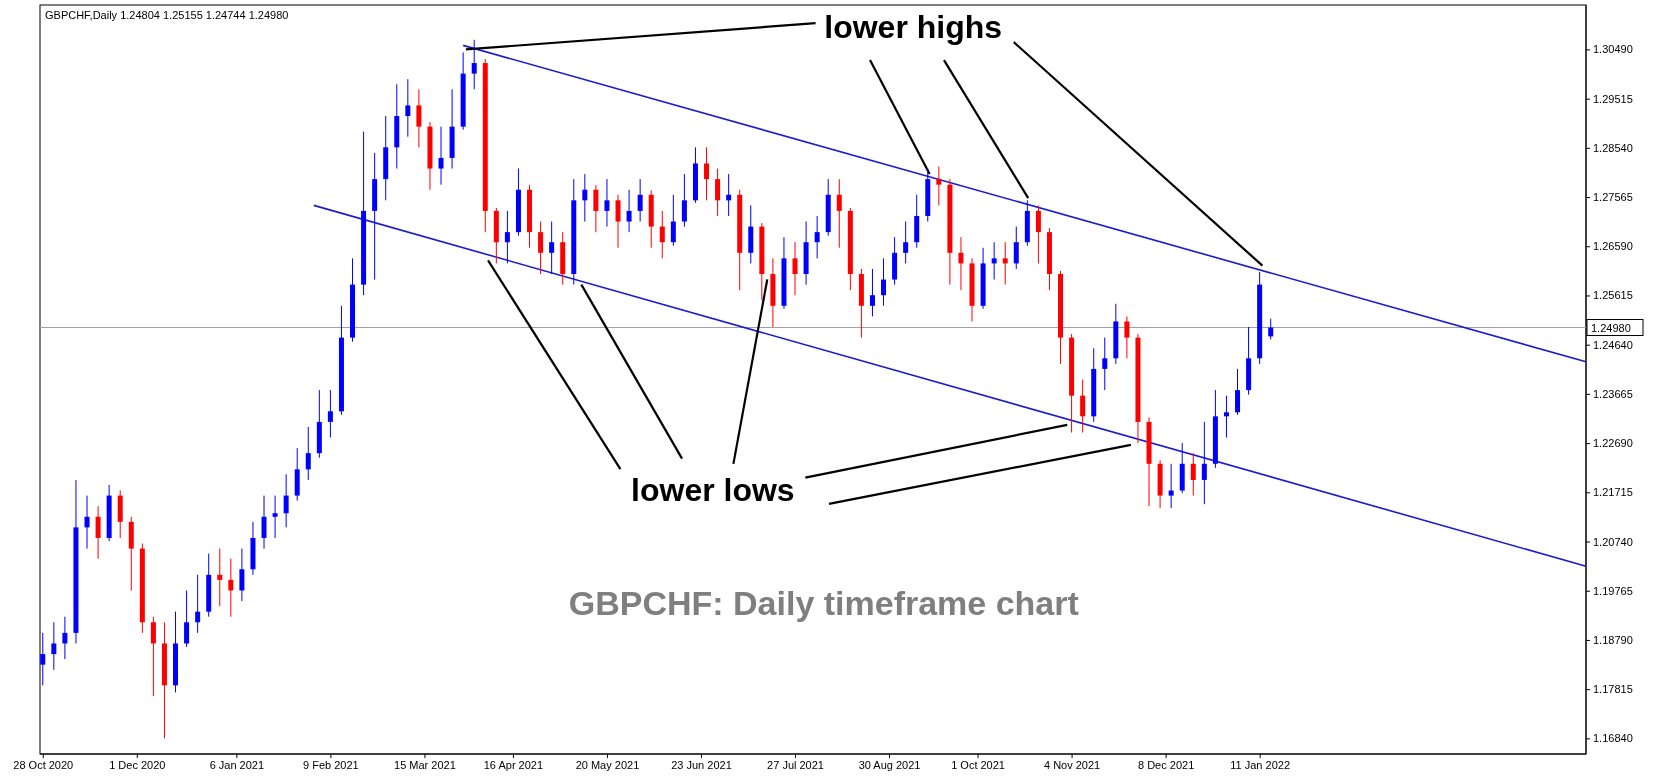 This screenshot has height=780, width=1653. I want to click on ref-line-label: 1.24980, so click(1611, 327).